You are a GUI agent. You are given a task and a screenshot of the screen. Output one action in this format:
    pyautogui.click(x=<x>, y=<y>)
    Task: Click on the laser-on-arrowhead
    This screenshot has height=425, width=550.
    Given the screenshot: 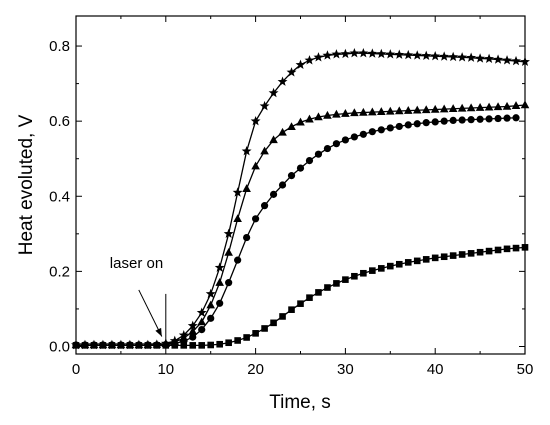 What is the action you would take?
    pyautogui.click(x=158, y=332)
    